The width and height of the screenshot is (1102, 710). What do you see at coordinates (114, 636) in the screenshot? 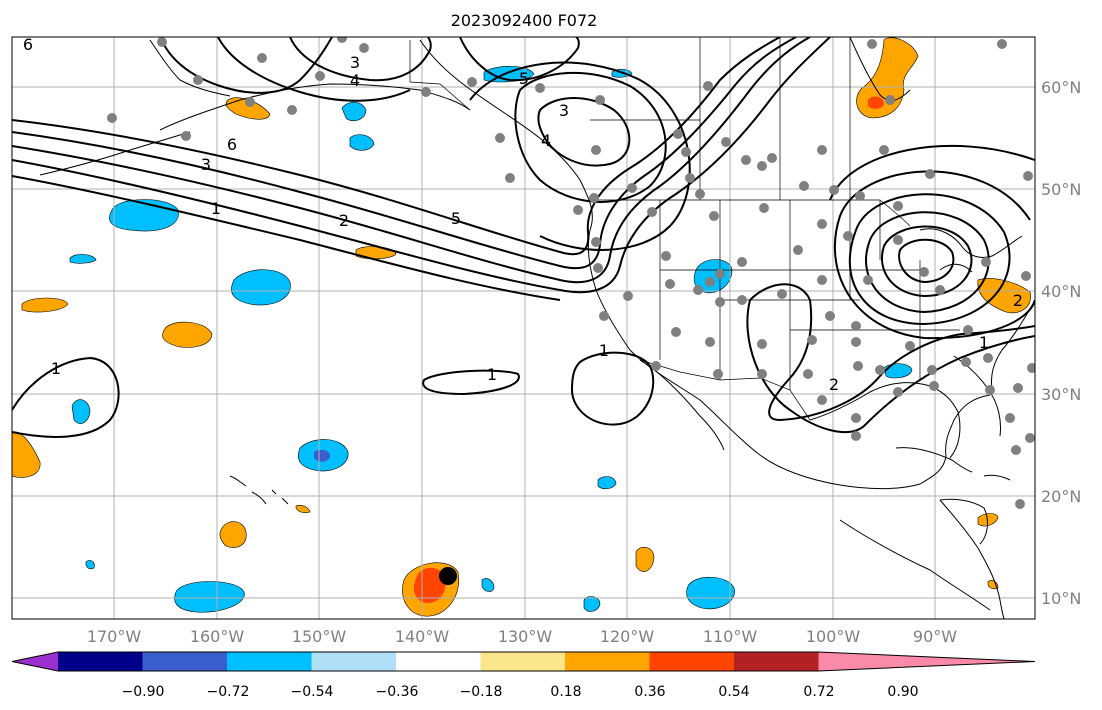
I see `lon-tick-label: 170°W` at bounding box center [114, 636].